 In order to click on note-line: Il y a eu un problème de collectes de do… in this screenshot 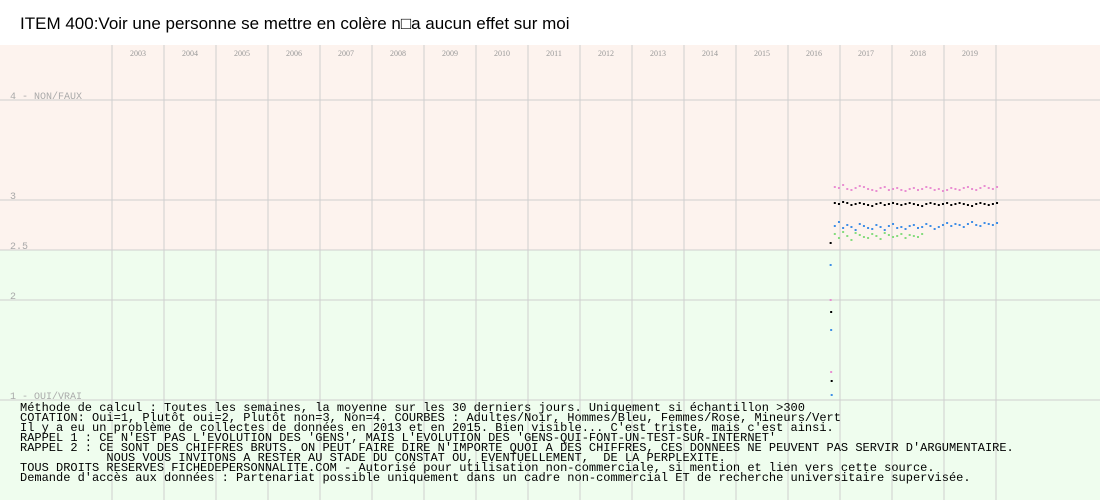, I will do `click(427, 428)`.